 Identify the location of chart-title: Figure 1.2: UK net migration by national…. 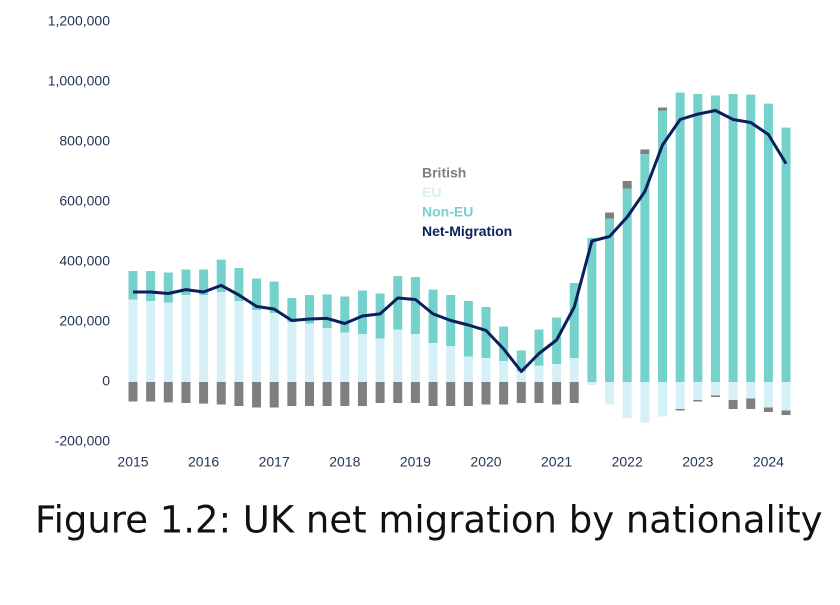
(429, 520).